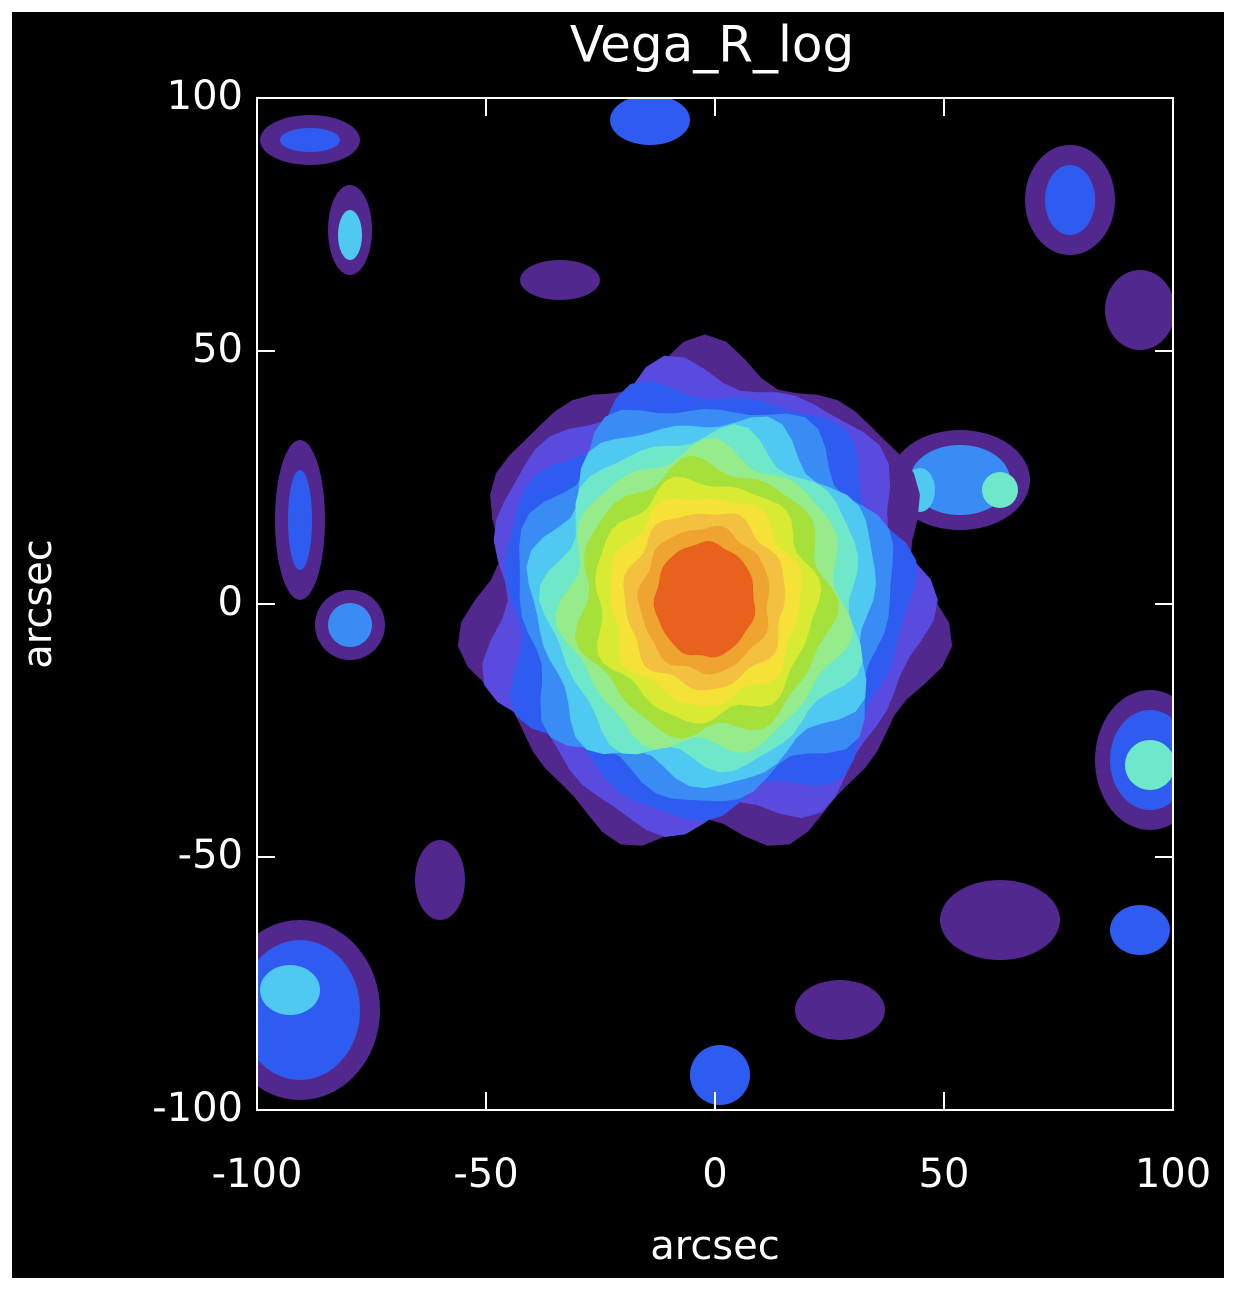 The width and height of the screenshot is (1236, 1290). I want to click on y-tick-label: 100, so click(205, 96).